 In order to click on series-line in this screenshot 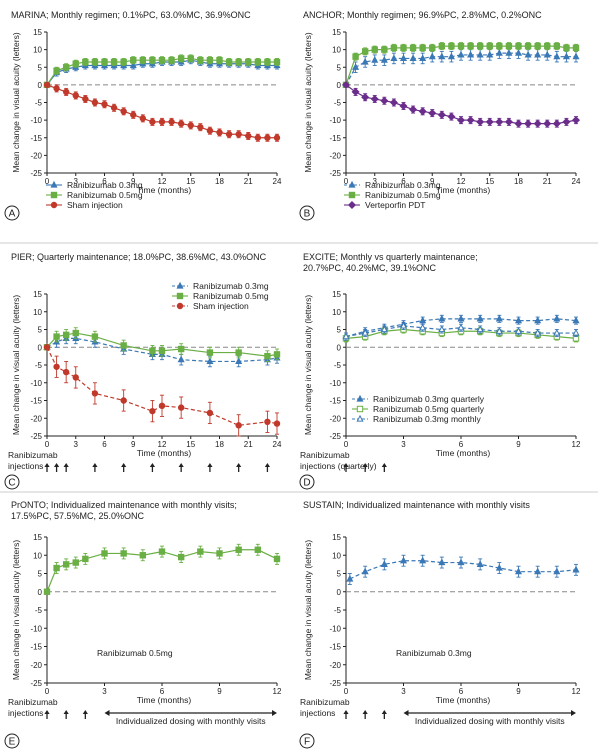, I will do `click(161, 111)`.